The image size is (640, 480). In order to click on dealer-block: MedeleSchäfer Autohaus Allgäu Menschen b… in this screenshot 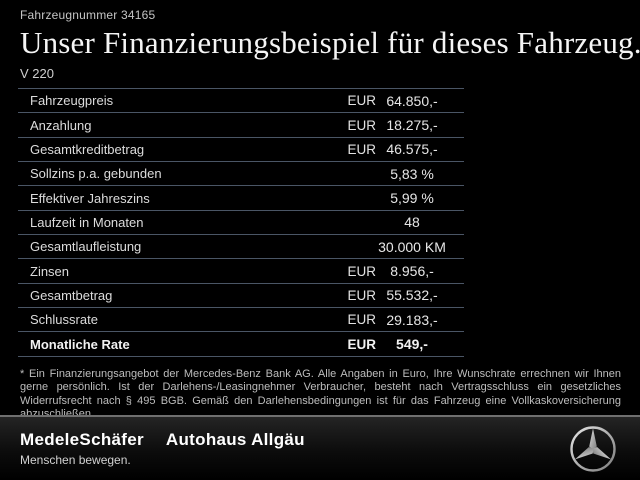, I will do `click(152, 448)`.